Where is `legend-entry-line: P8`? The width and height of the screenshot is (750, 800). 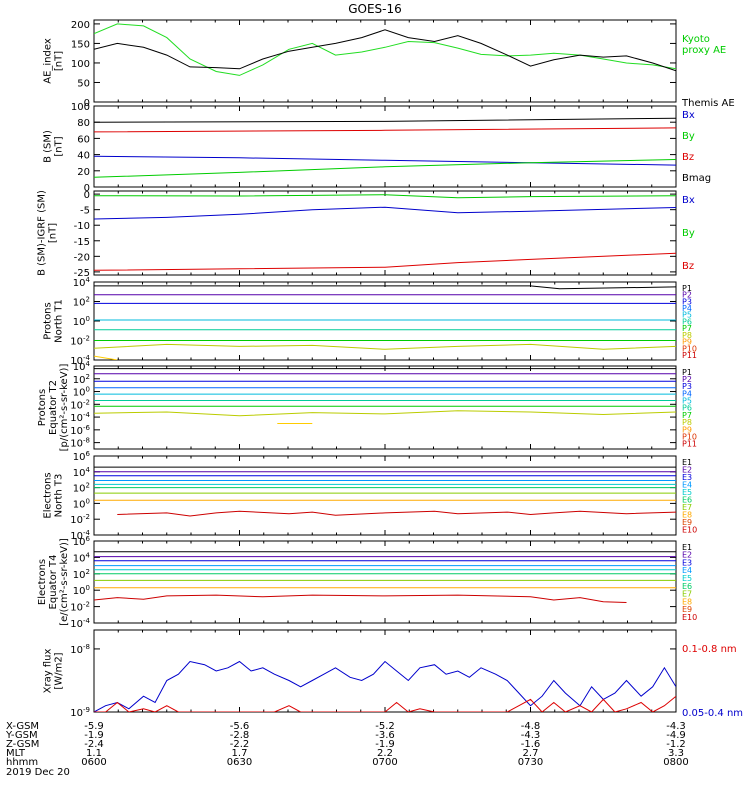
legend-entry-line: P8 is located at coordinates (687, 335).